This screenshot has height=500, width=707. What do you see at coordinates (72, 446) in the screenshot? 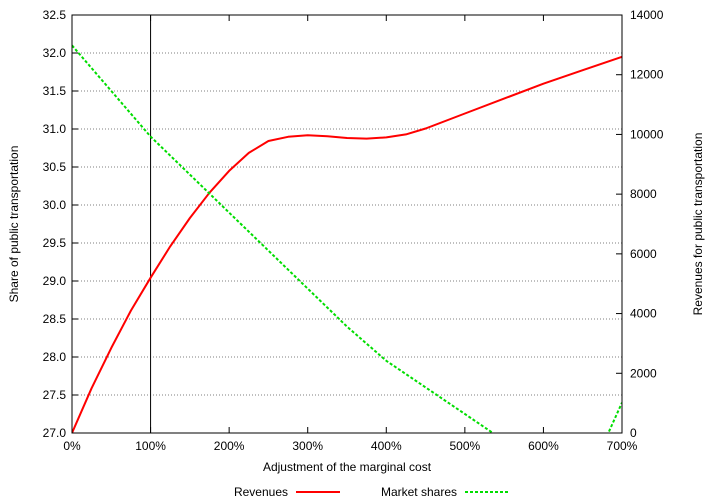
I see `x-tick-label: 0%` at bounding box center [72, 446].